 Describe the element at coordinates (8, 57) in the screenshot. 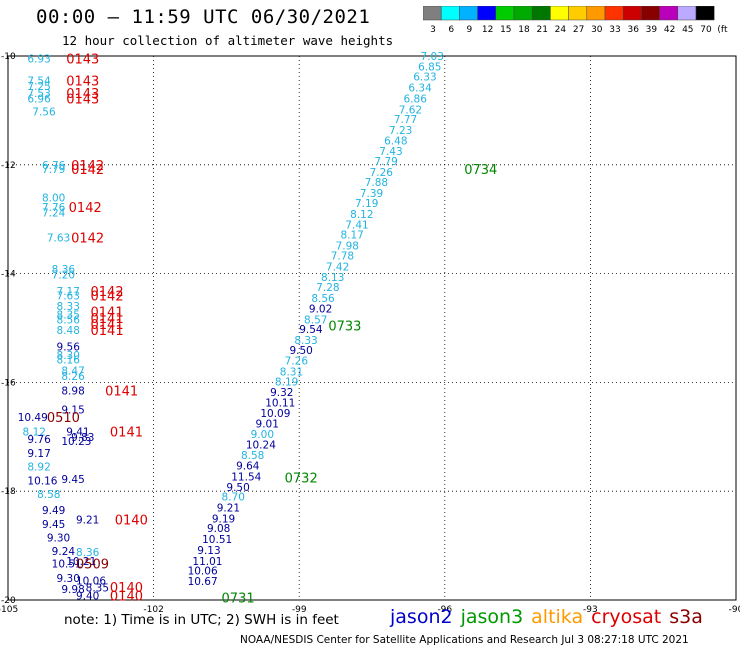

I see `y-tick-label: -10` at that location.